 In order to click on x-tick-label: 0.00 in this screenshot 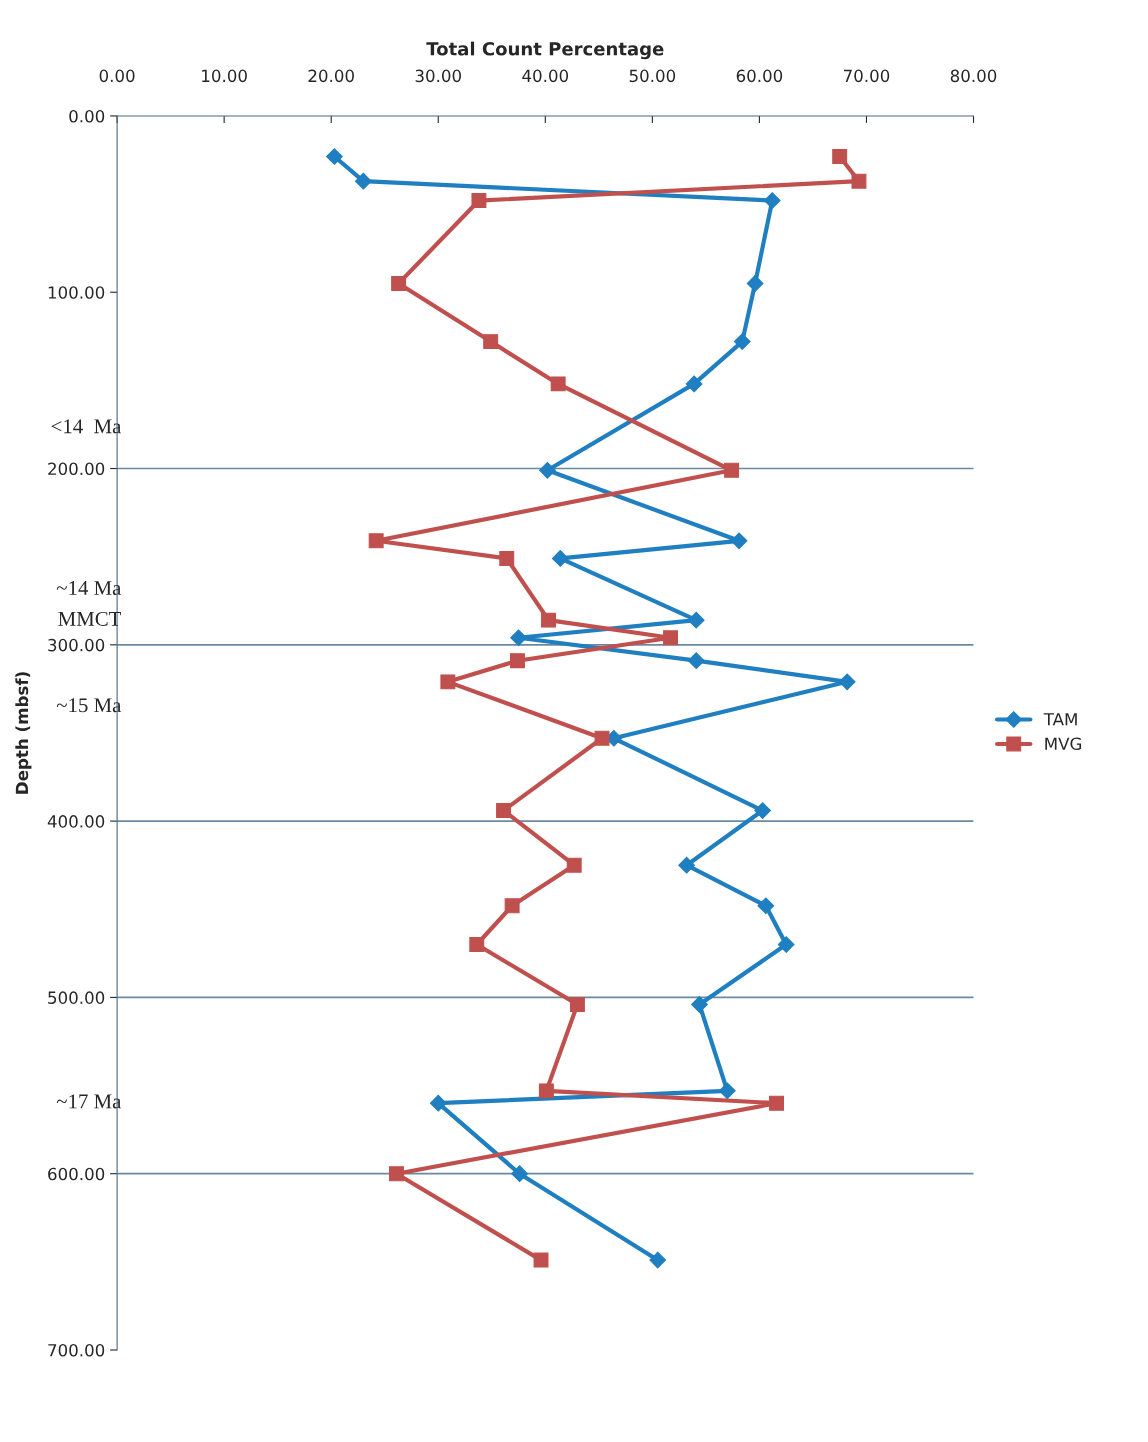, I will do `click(117, 76)`.